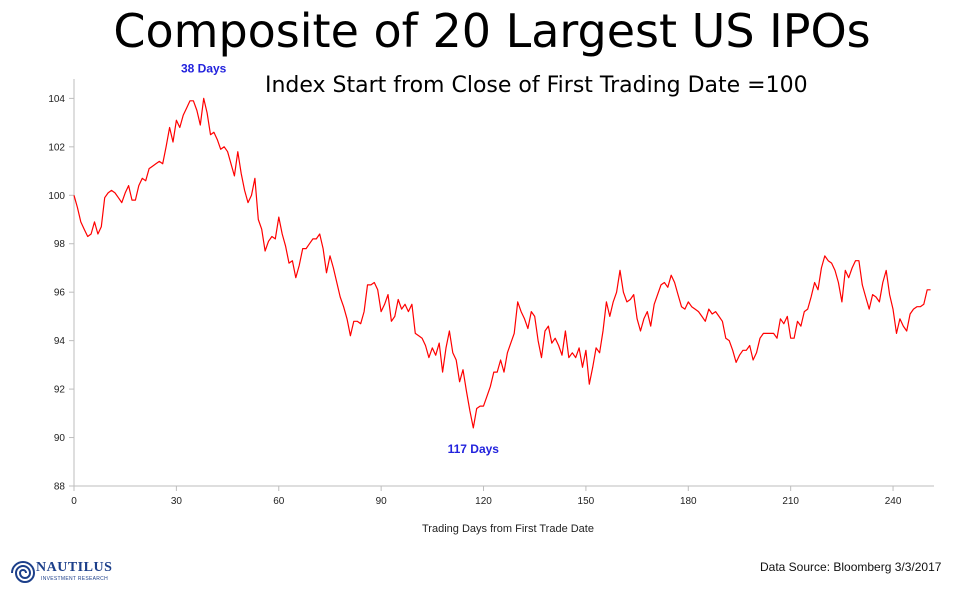 The image size is (960, 594). I want to click on y-tick-label: 88, so click(60, 487).